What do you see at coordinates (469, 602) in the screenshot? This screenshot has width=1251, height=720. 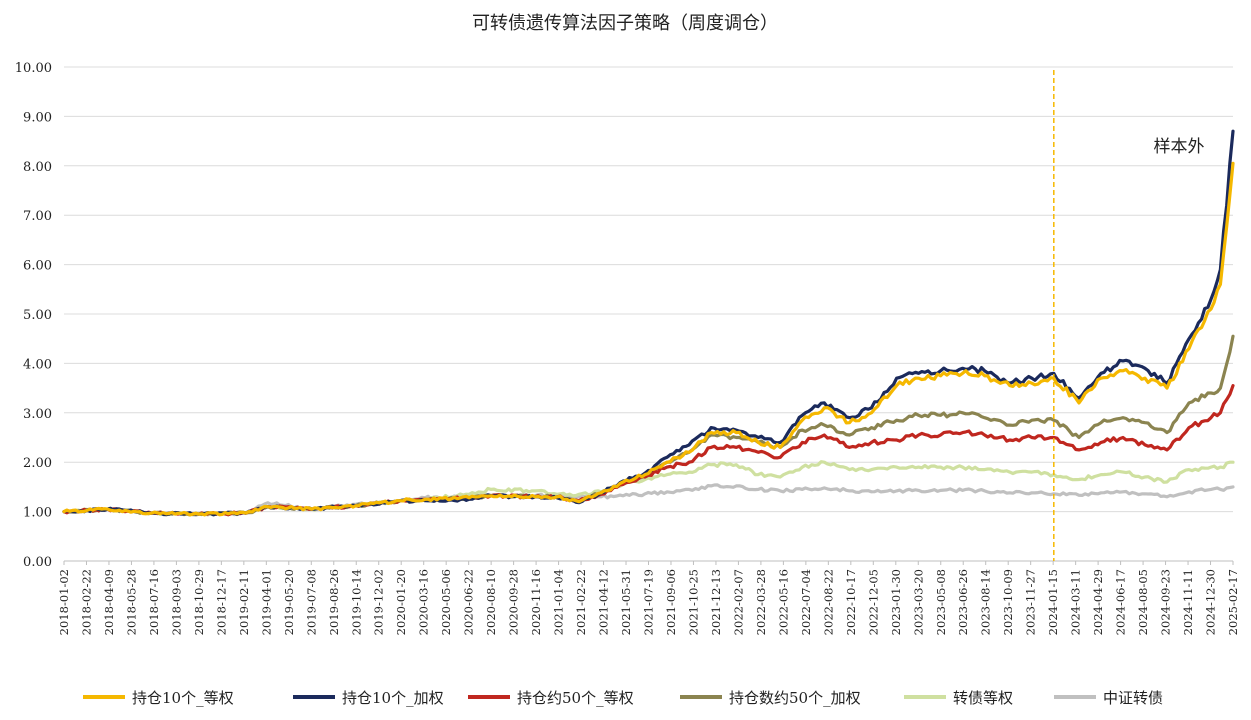 I see `x-tick-label: 2020-06-22` at bounding box center [469, 602].